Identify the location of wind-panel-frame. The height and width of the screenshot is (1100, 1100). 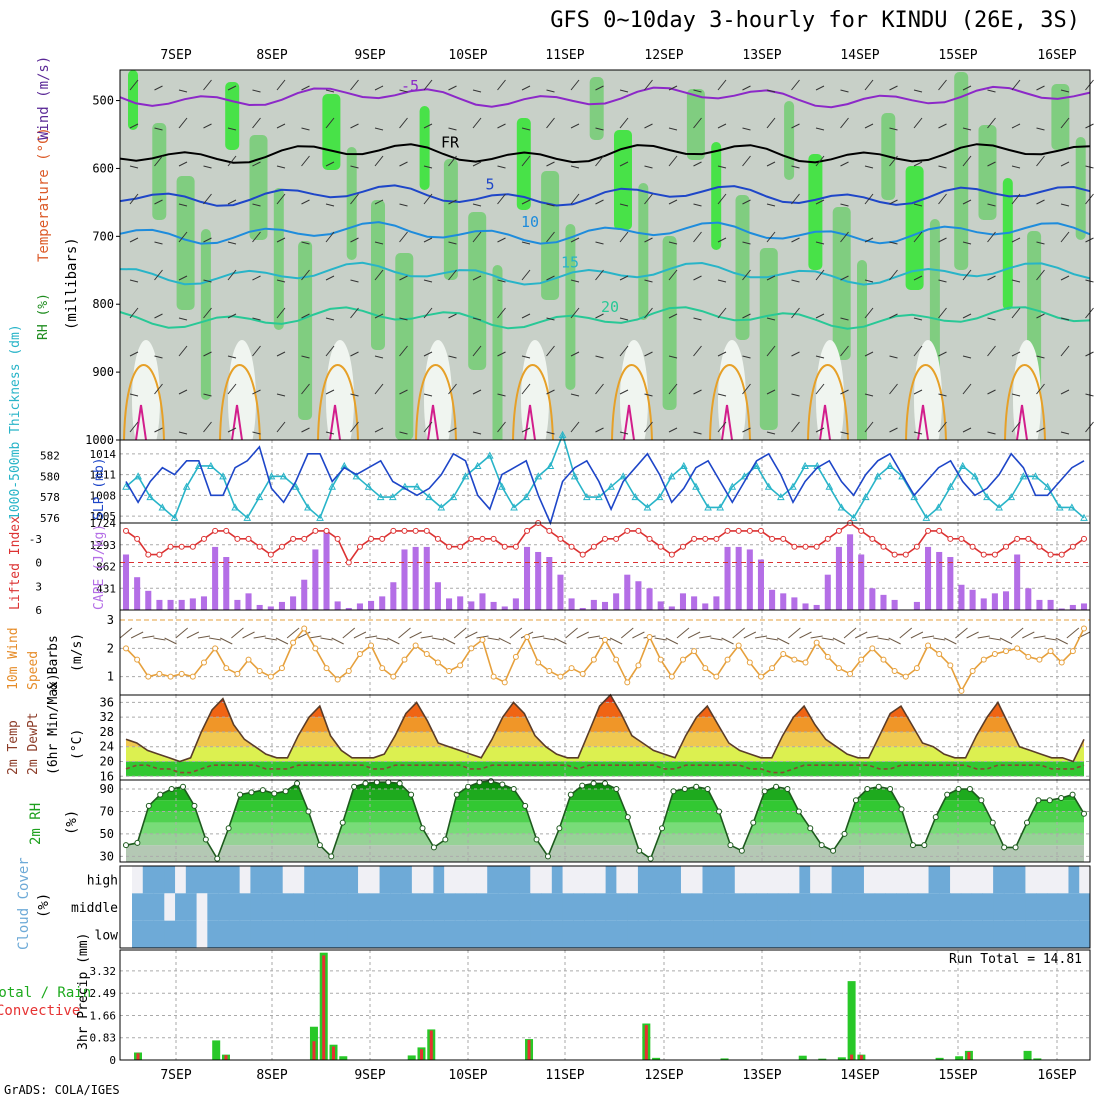
(605, 652).